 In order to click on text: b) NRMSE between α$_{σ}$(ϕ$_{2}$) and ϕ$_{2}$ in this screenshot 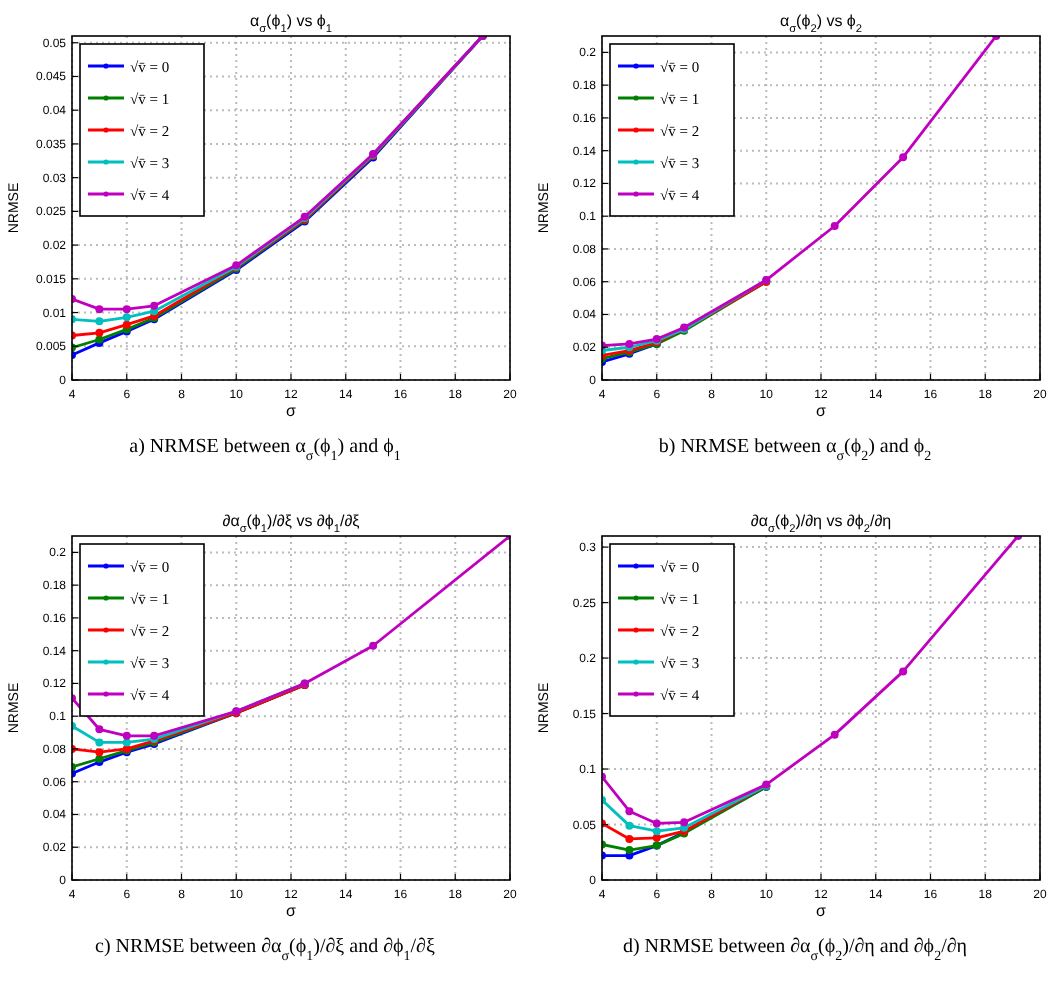, I will do `click(795, 450)`.